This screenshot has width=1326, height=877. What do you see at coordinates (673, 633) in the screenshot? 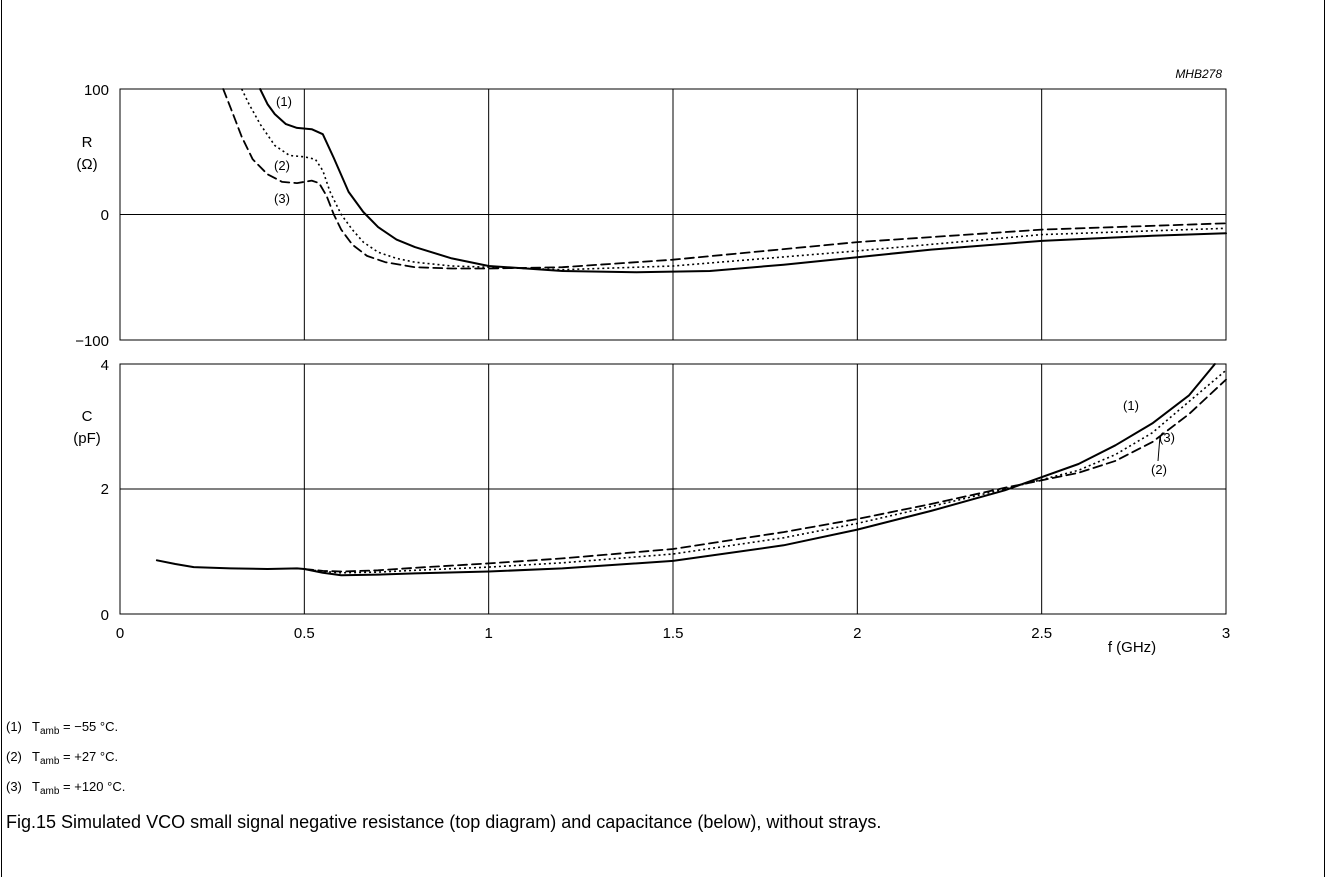
I see `c-xtick-label: 1.5` at bounding box center [673, 633].